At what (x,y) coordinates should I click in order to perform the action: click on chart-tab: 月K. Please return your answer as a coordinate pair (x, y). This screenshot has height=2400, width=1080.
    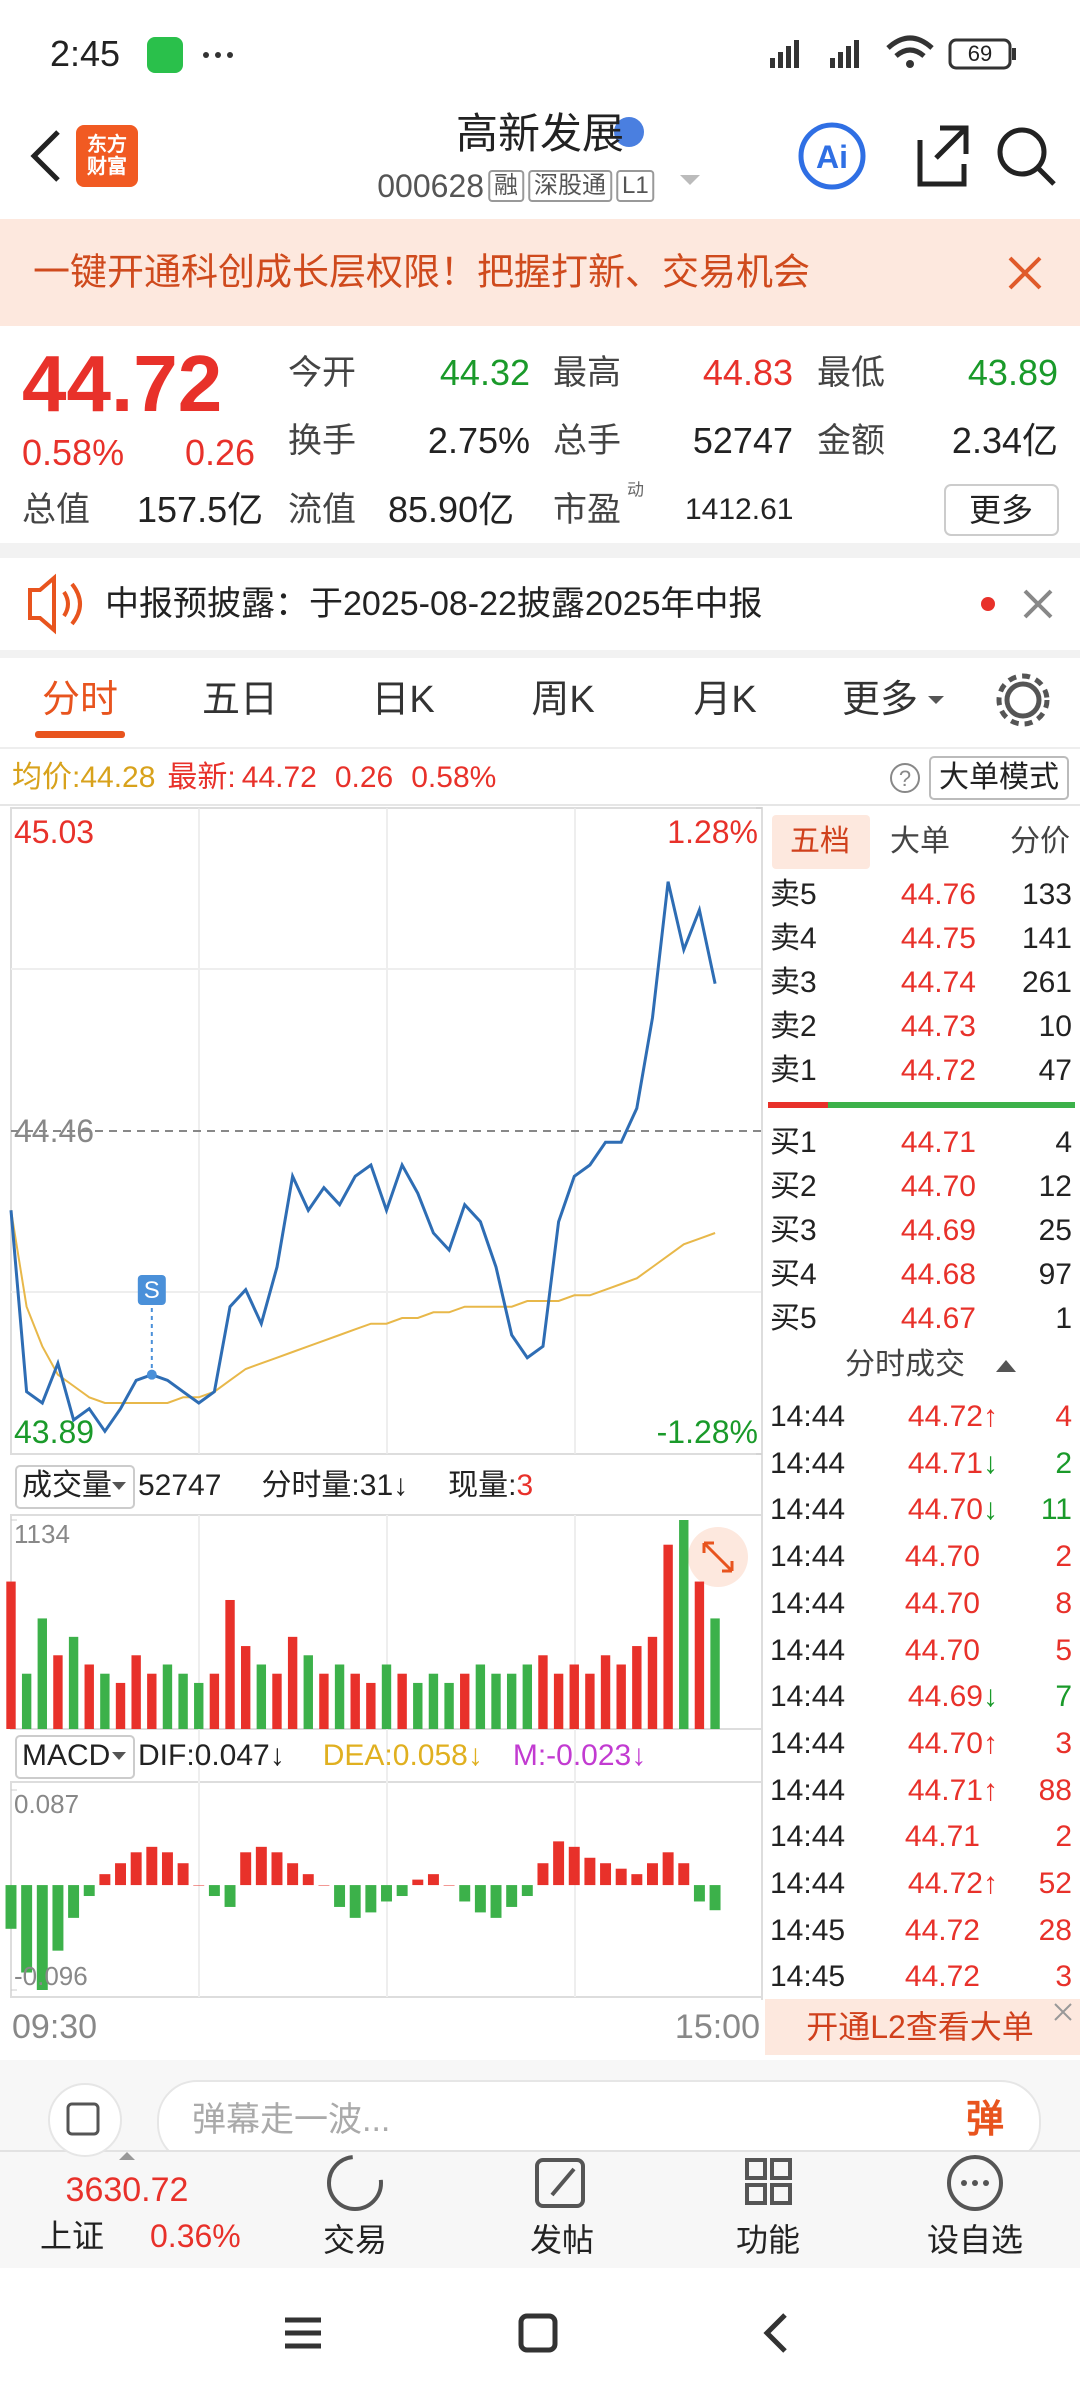
    Looking at the image, I should click on (725, 700).